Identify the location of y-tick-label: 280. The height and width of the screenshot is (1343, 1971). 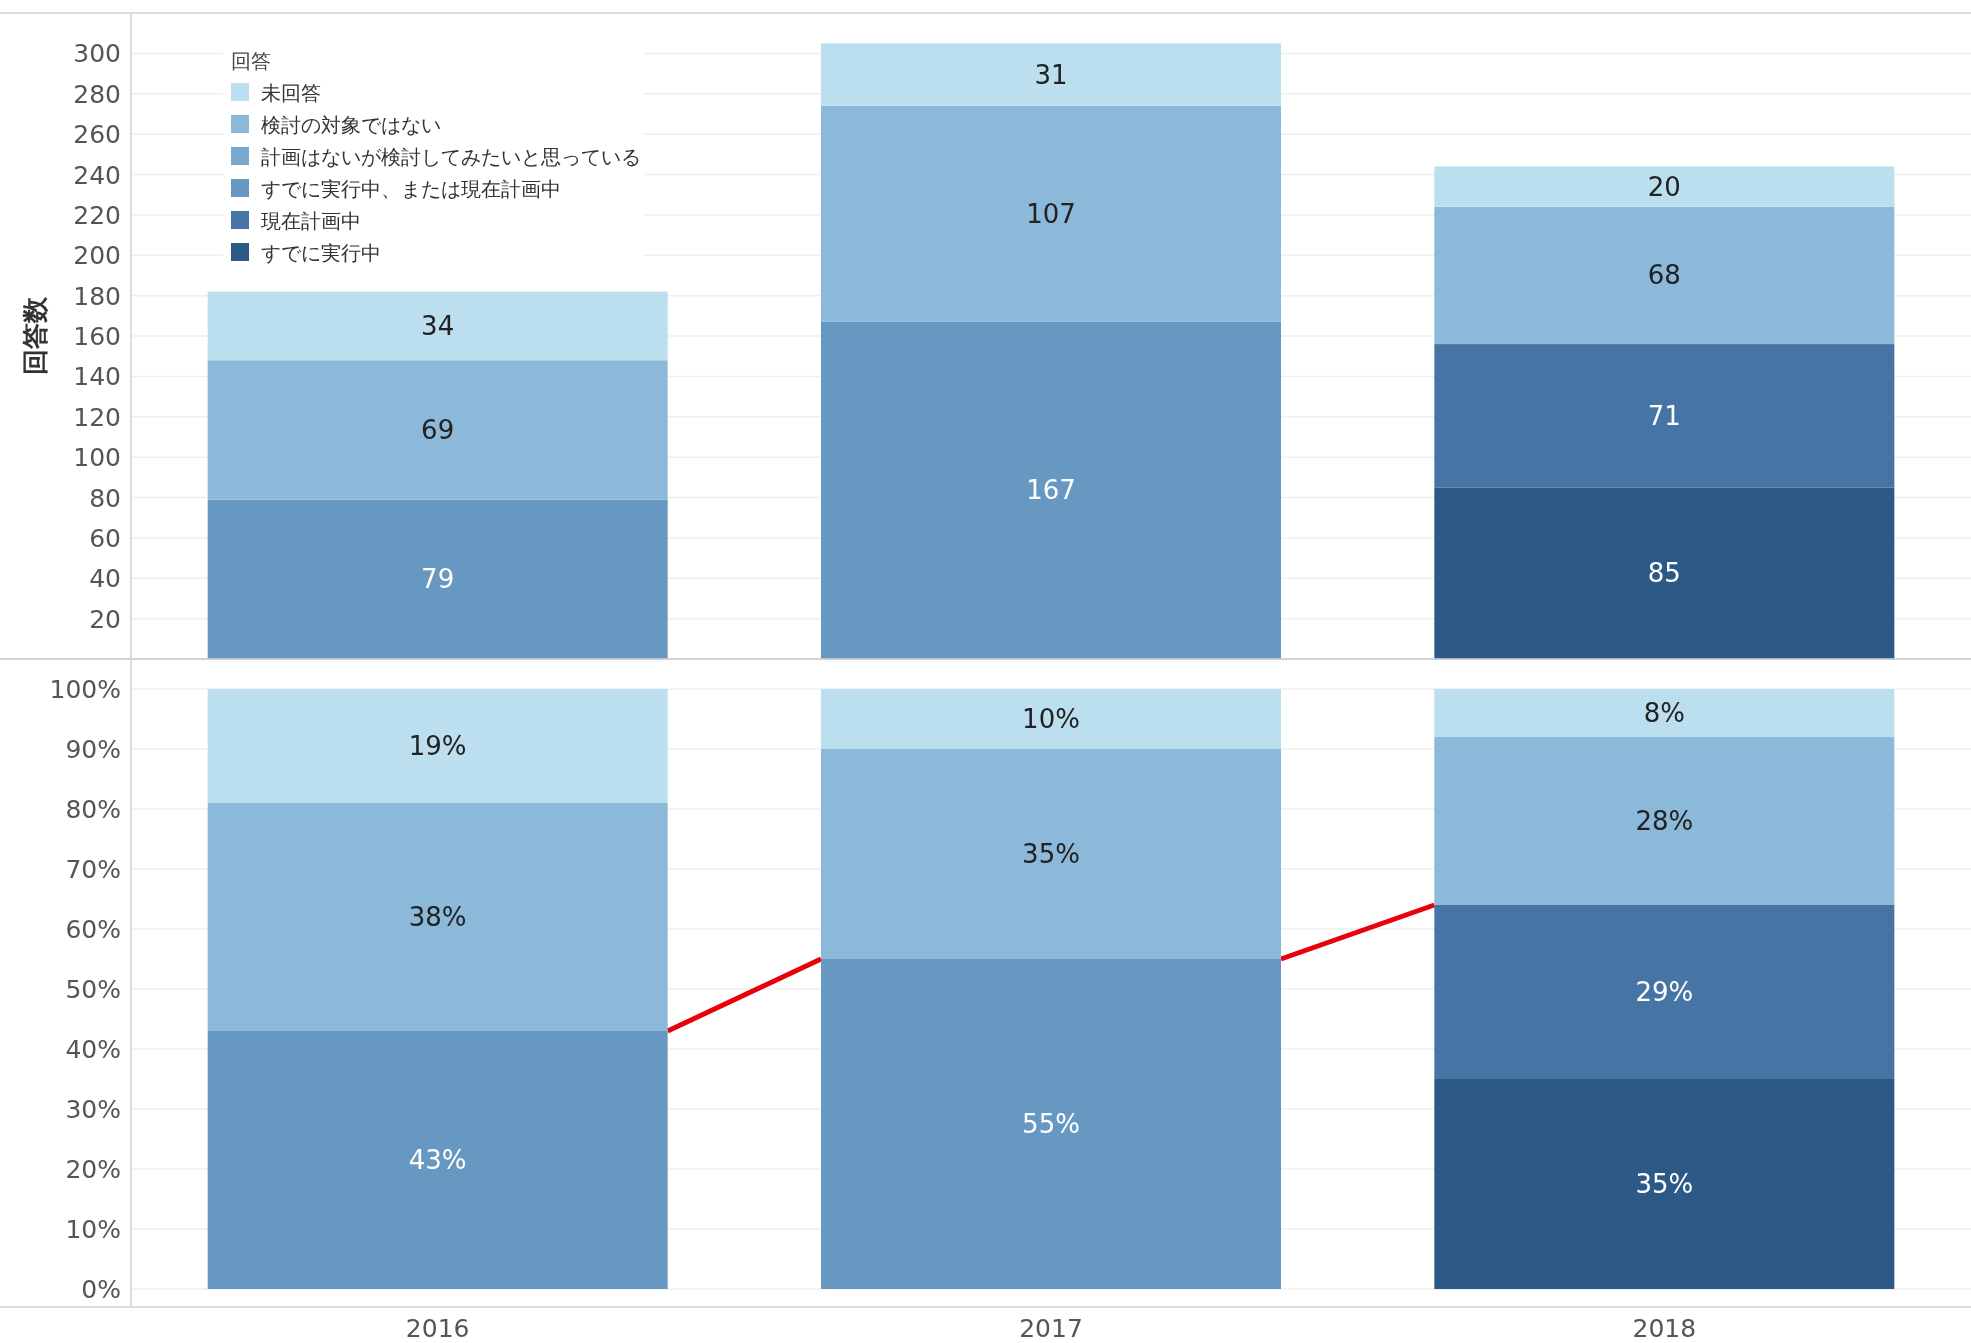
(97, 94).